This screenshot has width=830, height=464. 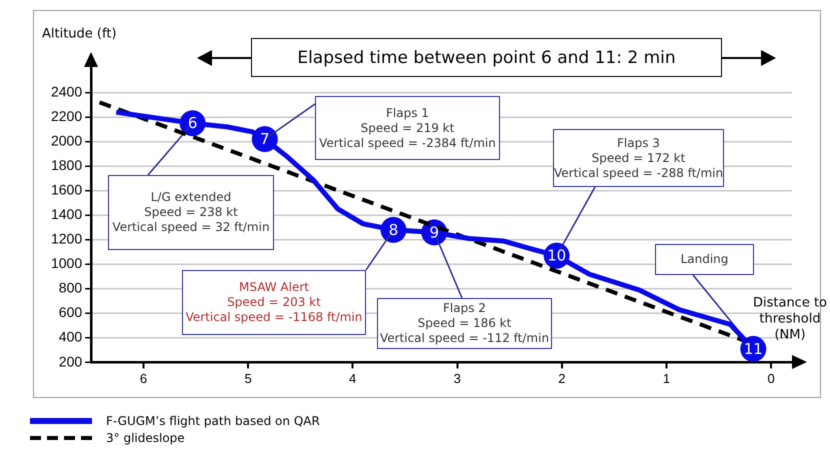 I want to click on annotation: Flaps 3 Speed = 172 kt Vertical speed = -288 ft/min, so click(x=639, y=158).